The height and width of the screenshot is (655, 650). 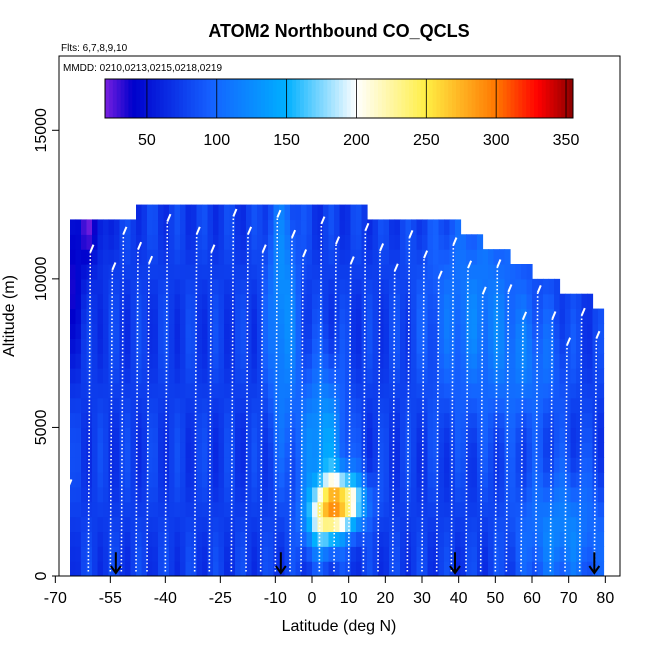 I want to click on colorbar-tick-label: 100, so click(x=216, y=140).